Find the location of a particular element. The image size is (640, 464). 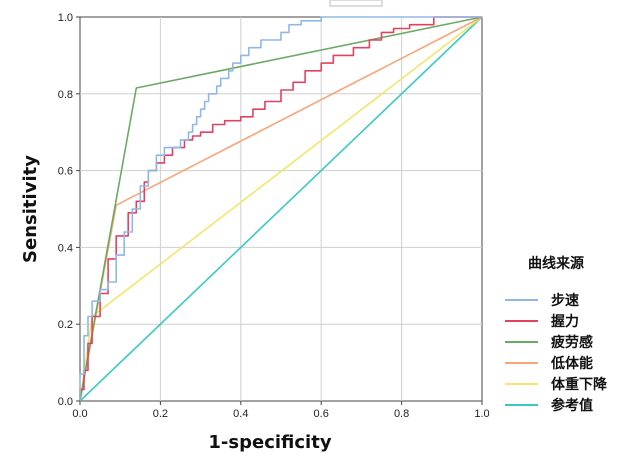

x-tick-label: 1.0 is located at coordinates (481, 414).